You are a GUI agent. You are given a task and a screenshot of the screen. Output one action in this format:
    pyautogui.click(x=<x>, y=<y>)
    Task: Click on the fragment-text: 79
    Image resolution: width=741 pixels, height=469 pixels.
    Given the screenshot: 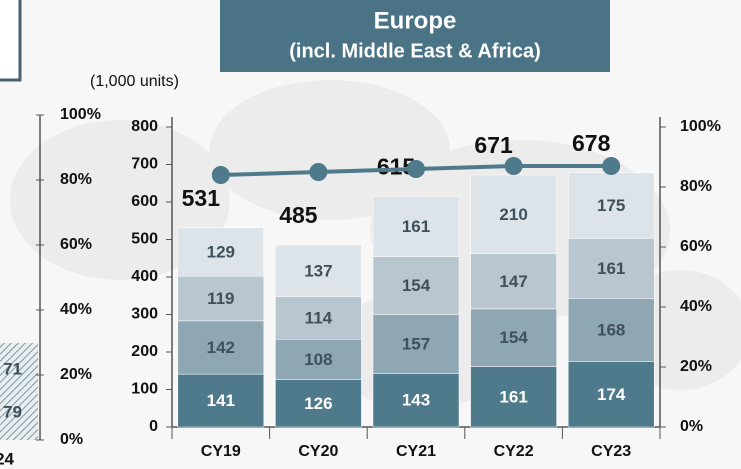 What is the action you would take?
    pyautogui.click(x=12, y=411)
    